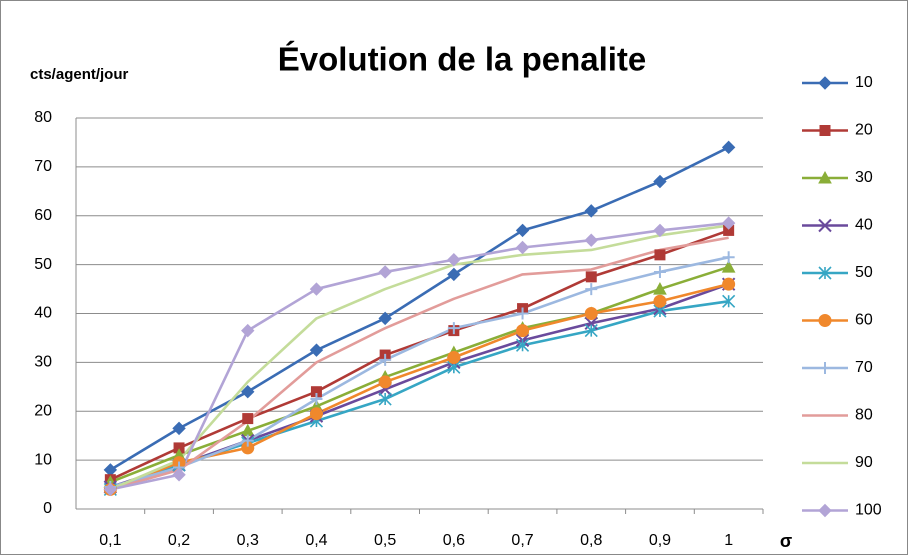 The width and height of the screenshot is (909, 556). I want to click on x-tick-label: 0,4, so click(316, 540).